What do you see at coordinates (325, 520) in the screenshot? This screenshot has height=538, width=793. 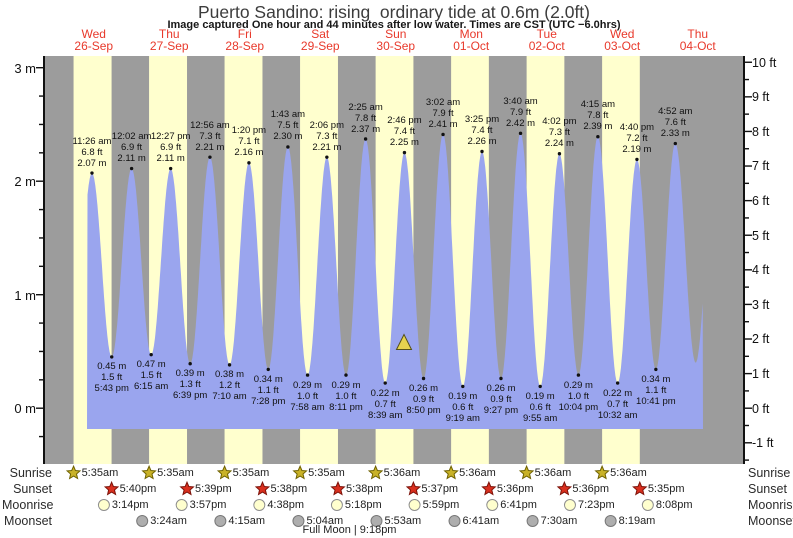 I see `moonset-time: 5:04am` at bounding box center [325, 520].